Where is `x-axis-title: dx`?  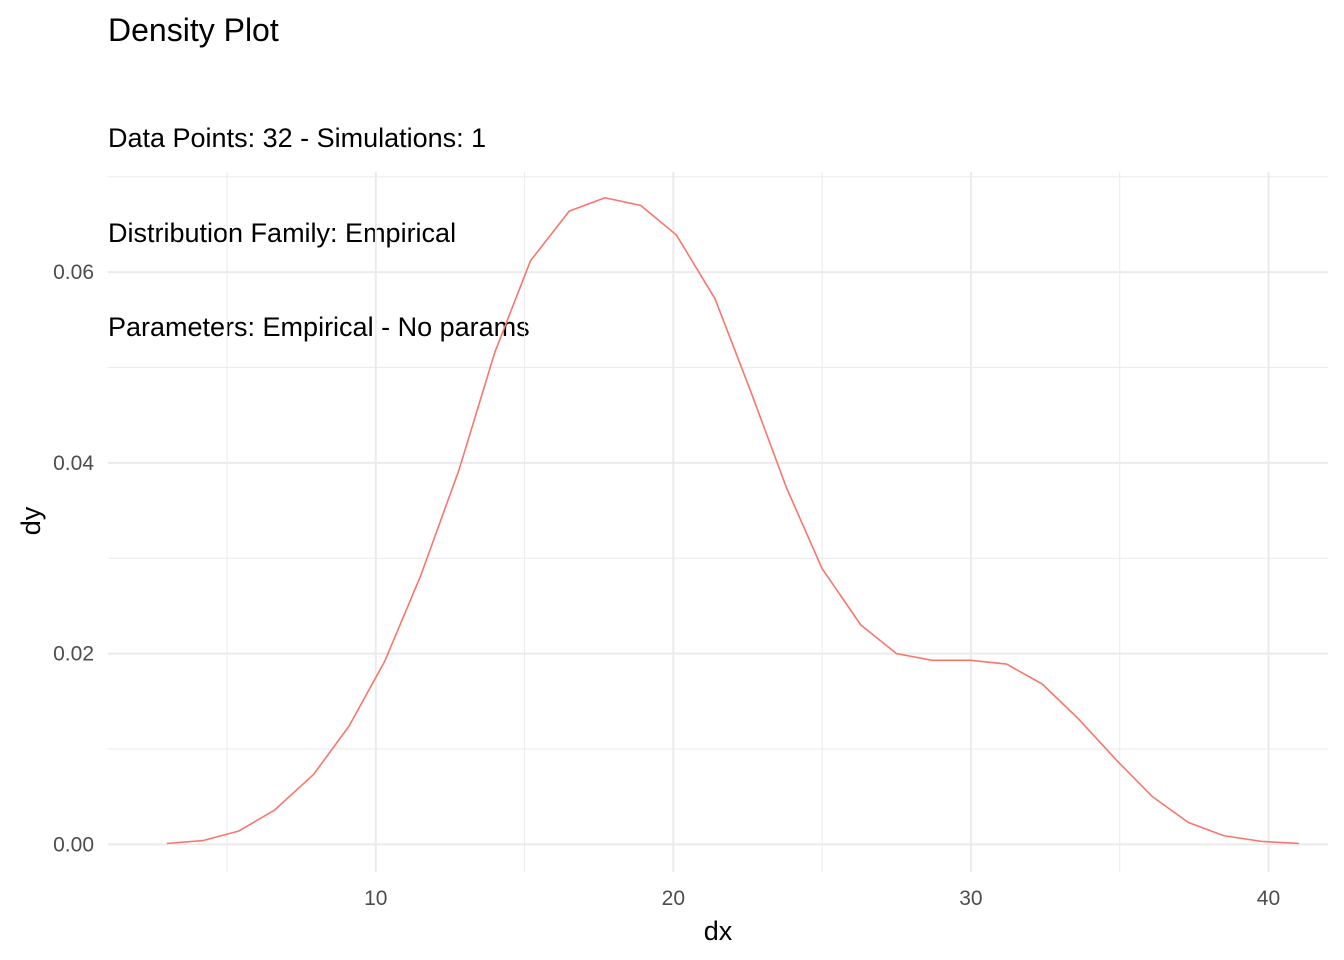 x-axis-title: dx is located at coordinates (718, 931).